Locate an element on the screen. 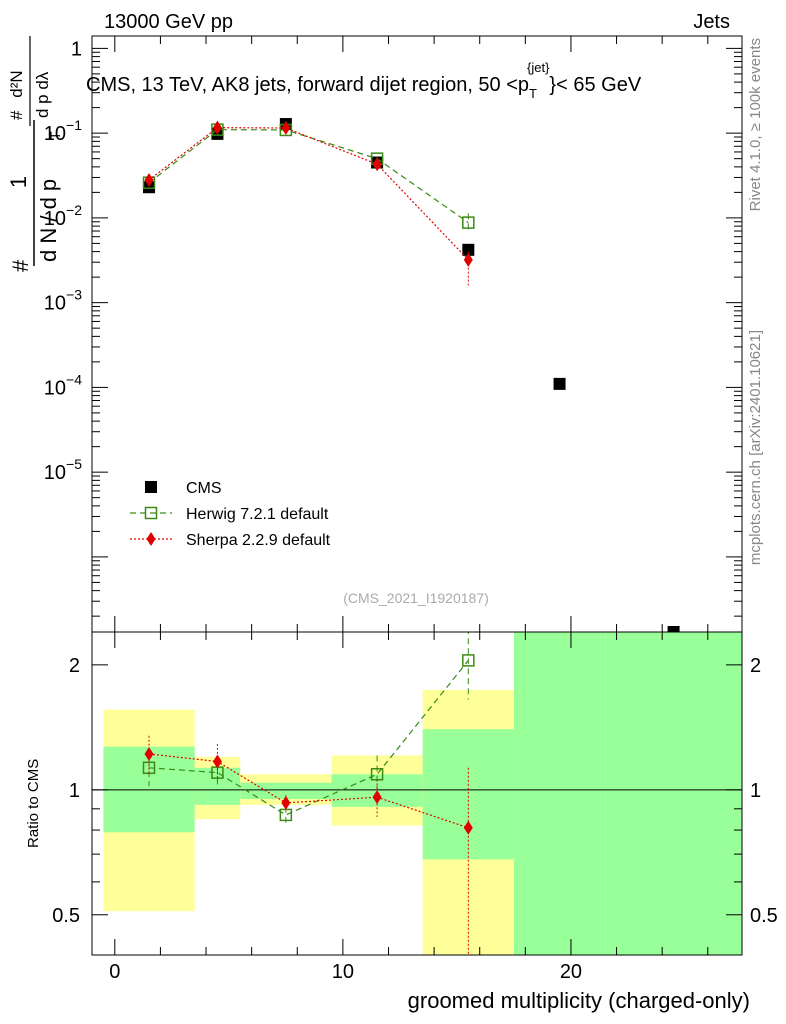 The height and width of the screenshot is (1024, 786). y-tick-label-ratio: 1 is located at coordinates (74, 791).